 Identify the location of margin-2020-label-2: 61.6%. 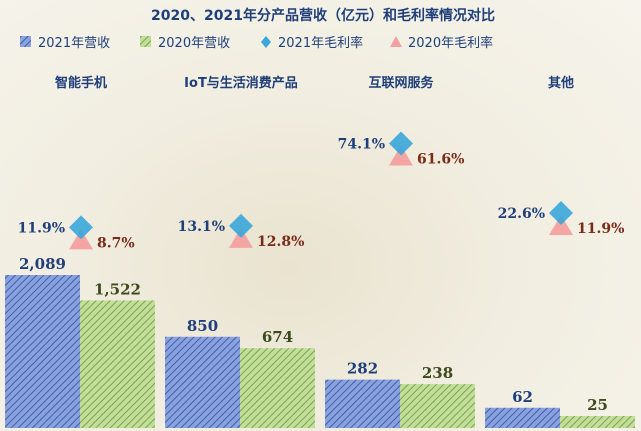
(440, 159).